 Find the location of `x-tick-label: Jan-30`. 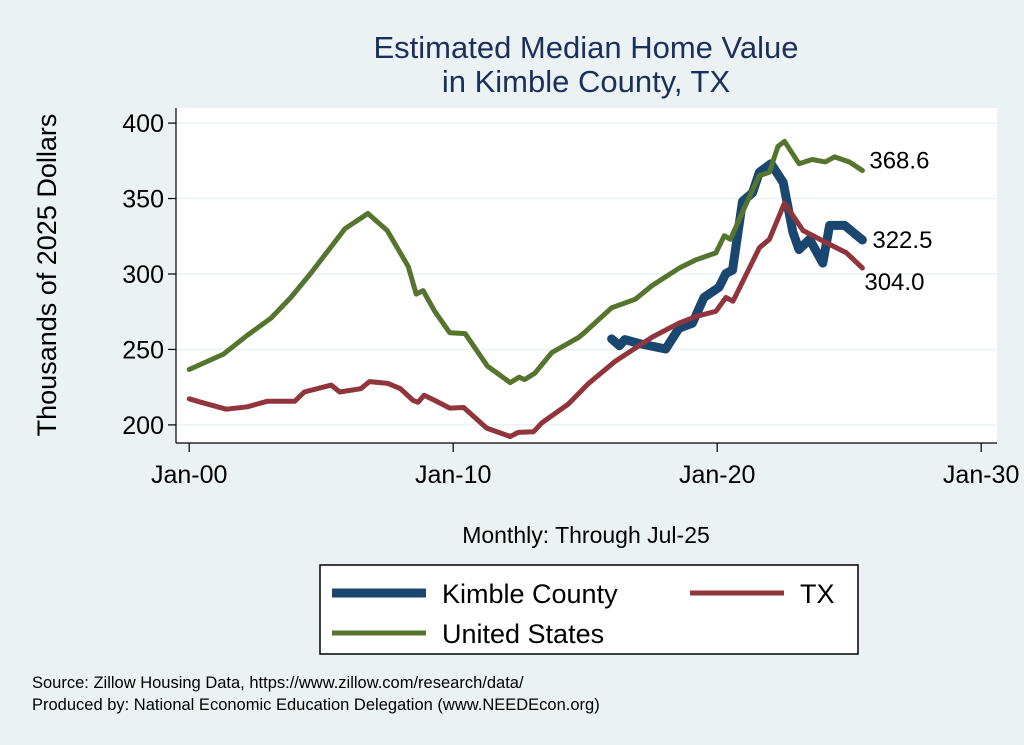

x-tick-label: Jan-30 is located at coordinates (981, 475).